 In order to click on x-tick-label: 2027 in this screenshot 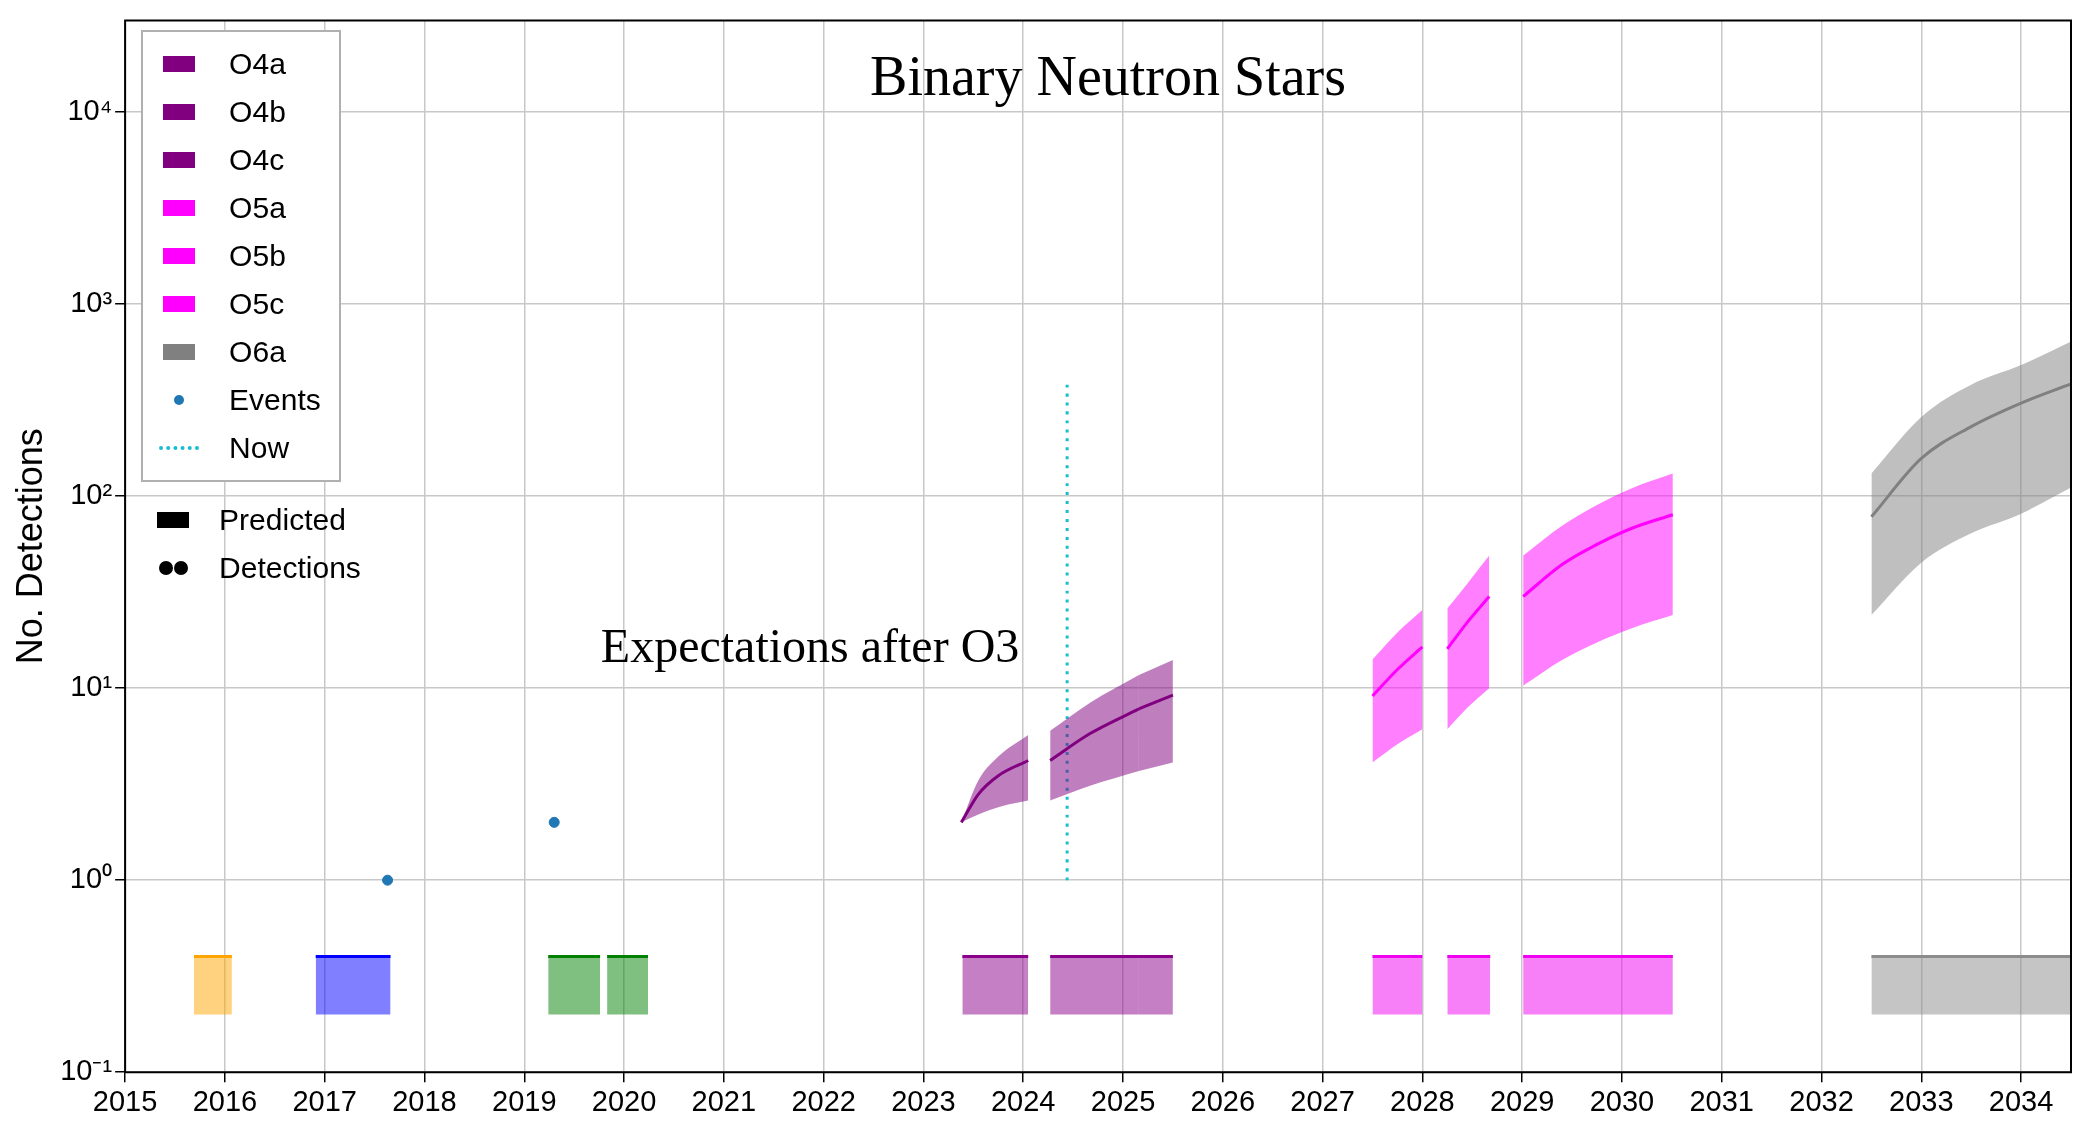, I will do `click(1322, 1100)`.